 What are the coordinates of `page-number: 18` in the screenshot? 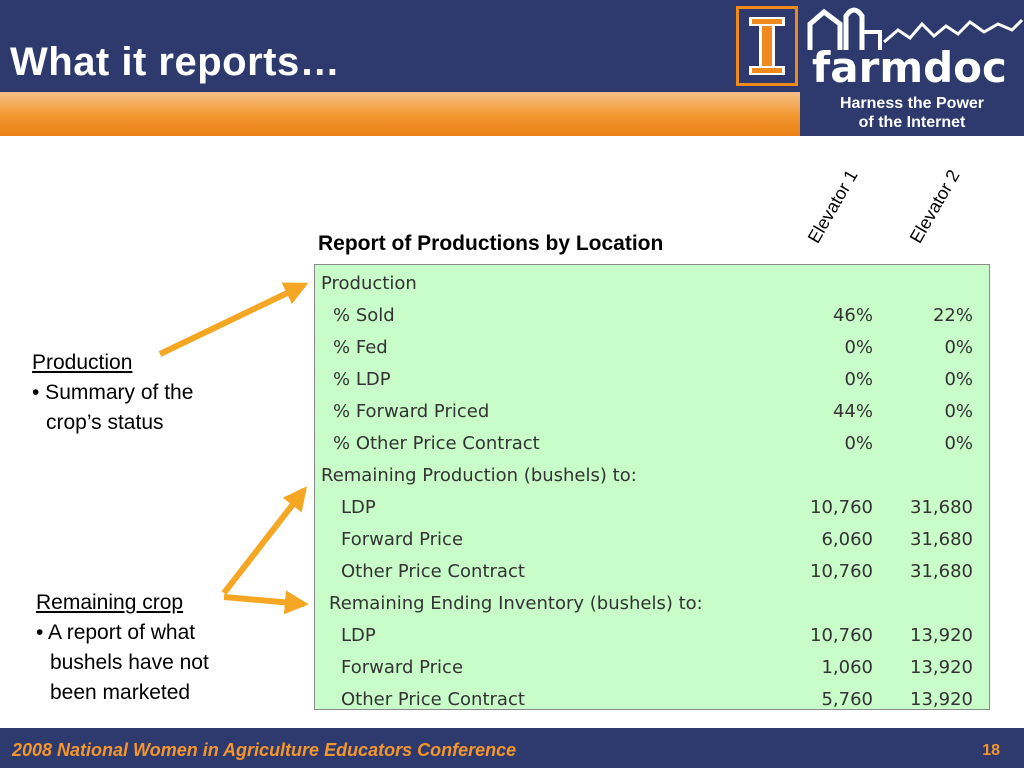 It's located at (991, 750).